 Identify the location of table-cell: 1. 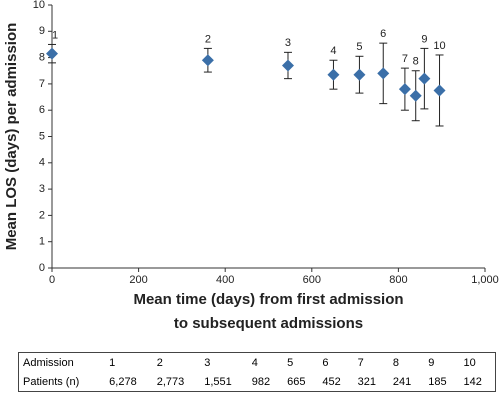
(112, 362).